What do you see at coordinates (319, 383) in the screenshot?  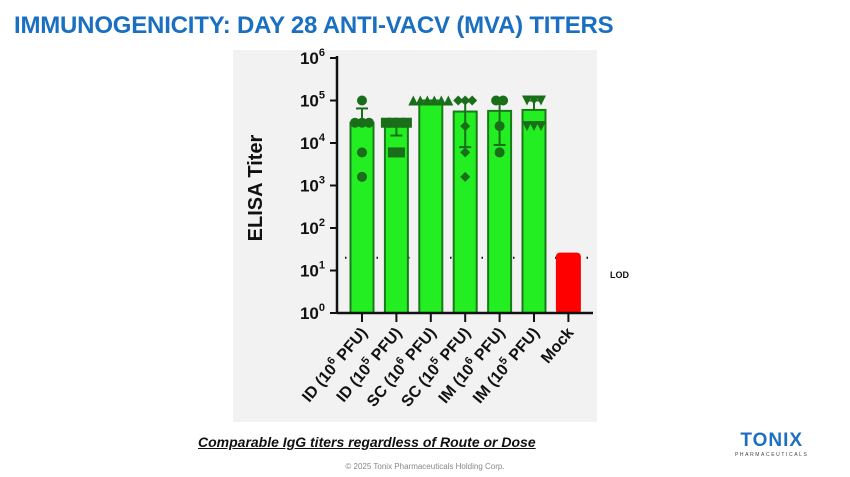 I see `label-text: ID (10` at bounding box center [319, 383].